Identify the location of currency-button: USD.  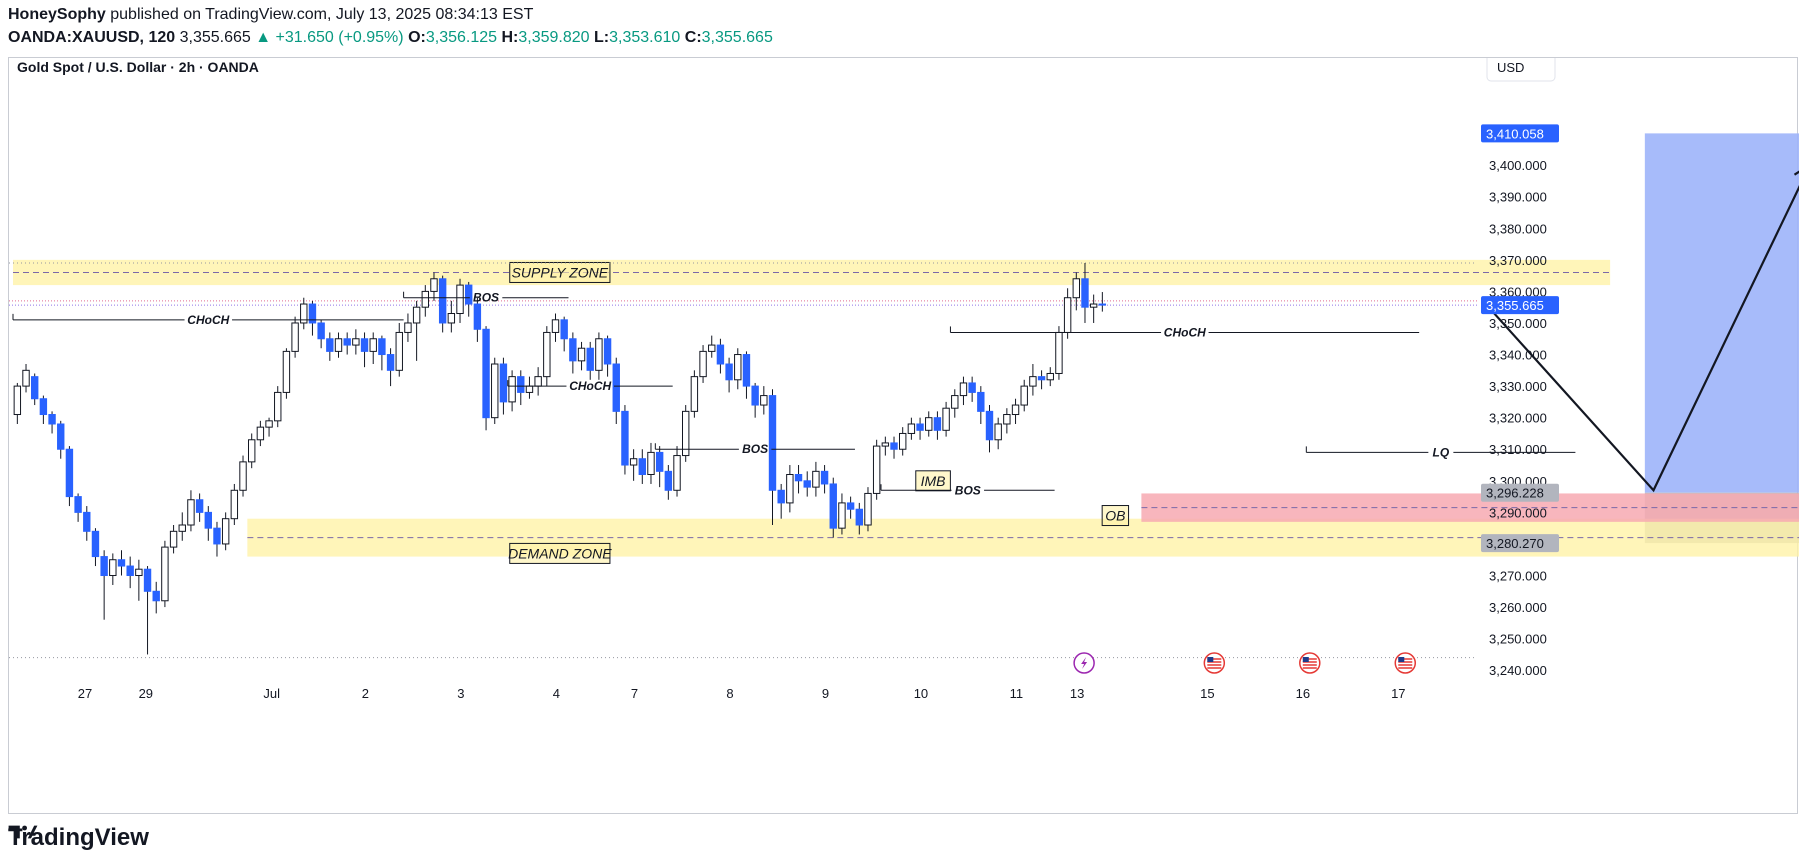
(1521, 70).